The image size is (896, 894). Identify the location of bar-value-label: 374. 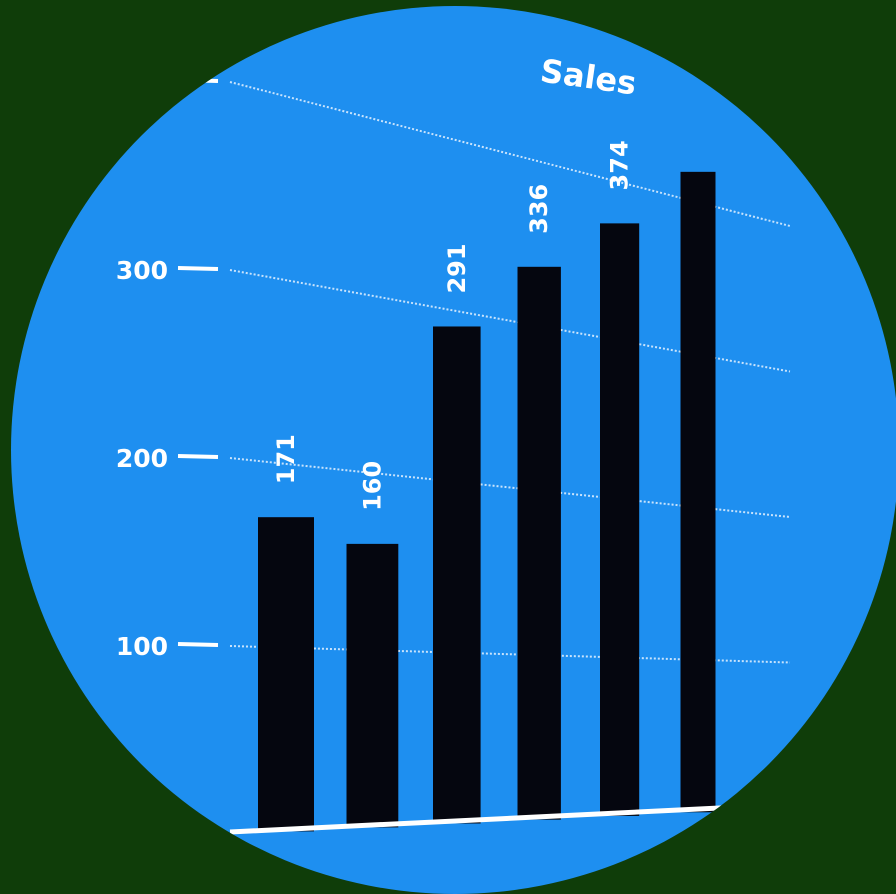
(620, 165).